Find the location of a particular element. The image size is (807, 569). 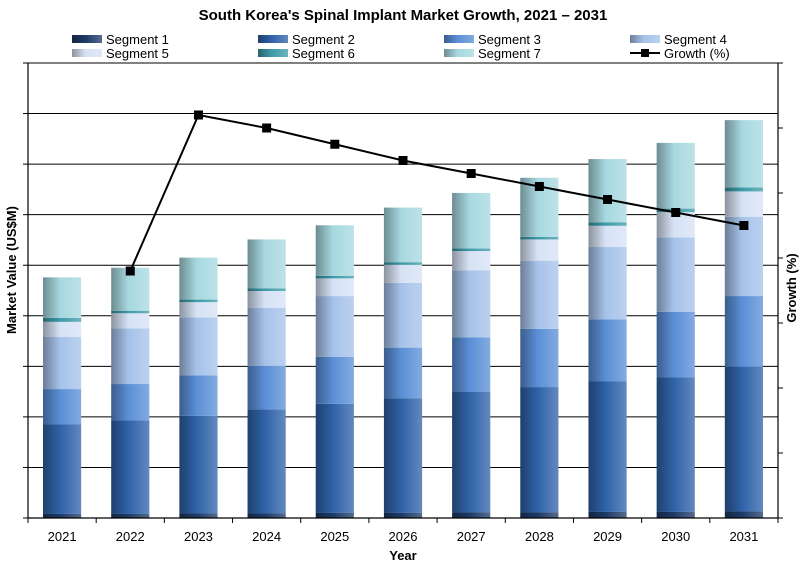

bar-segment-1-2025 is located at coordinates (334, 515).